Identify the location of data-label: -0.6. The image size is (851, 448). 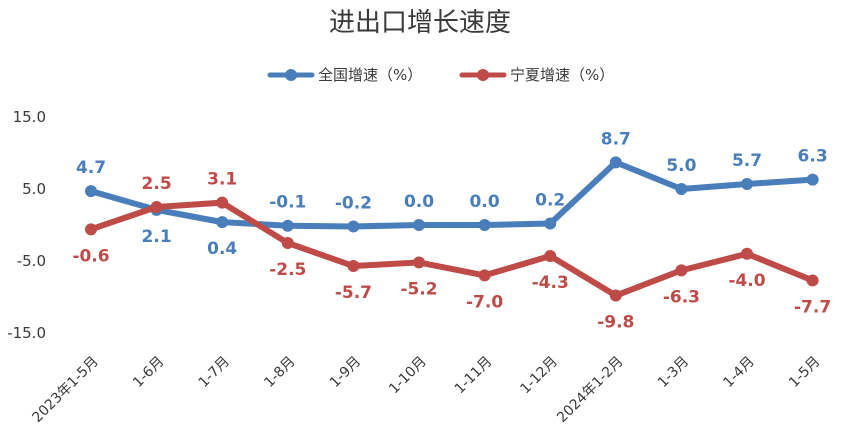
(90, 256).